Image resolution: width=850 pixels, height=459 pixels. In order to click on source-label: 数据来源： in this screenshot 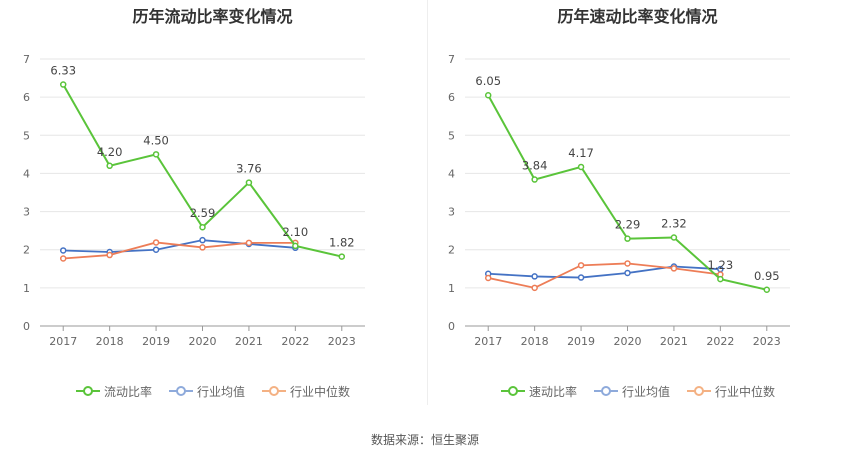, I will do `click(400, 440)`.